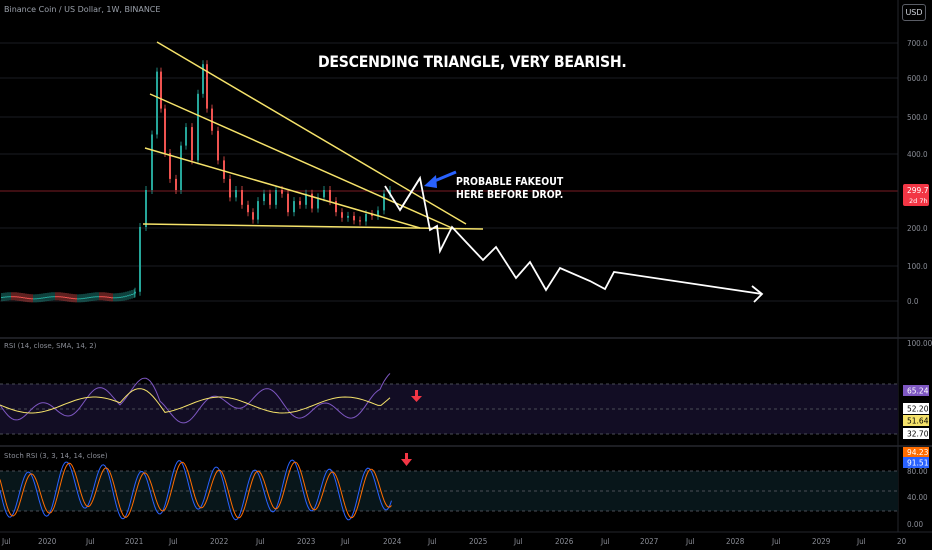 The image size is (932, 550). I want to click on fakeout-line-2: HERE BEFORE DROP., so click(510, 194).